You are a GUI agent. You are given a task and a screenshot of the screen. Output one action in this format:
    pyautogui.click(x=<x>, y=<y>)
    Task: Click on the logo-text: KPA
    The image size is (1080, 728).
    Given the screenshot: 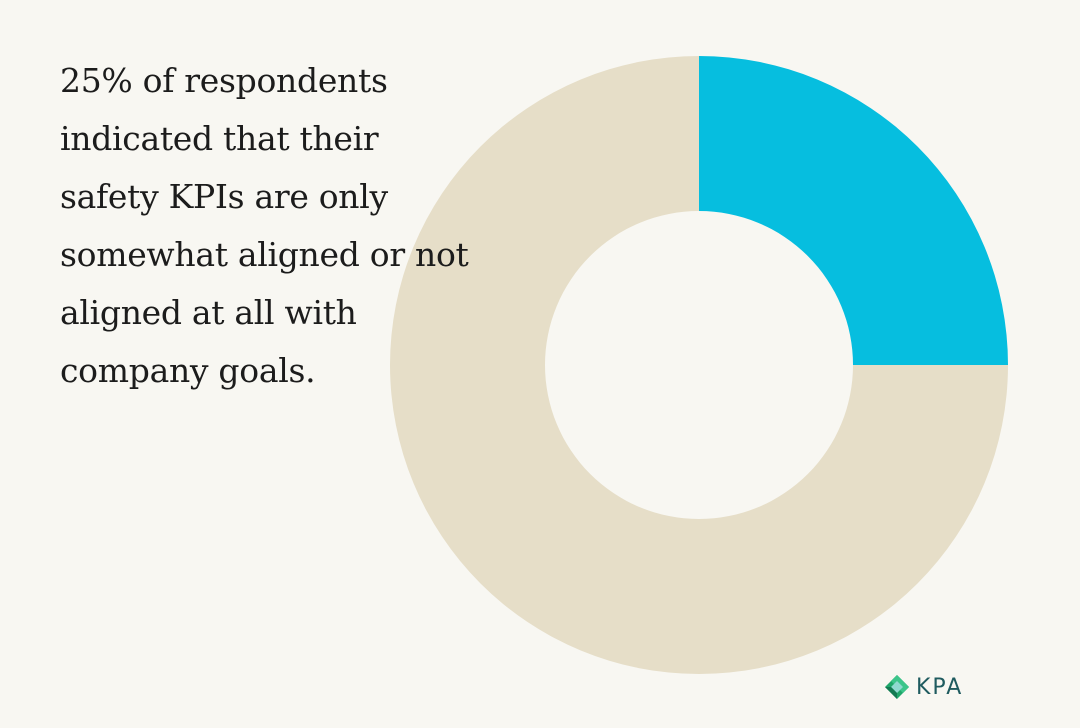 What is the action you would take?
    pyautogui.click(x=940, y=687)
    